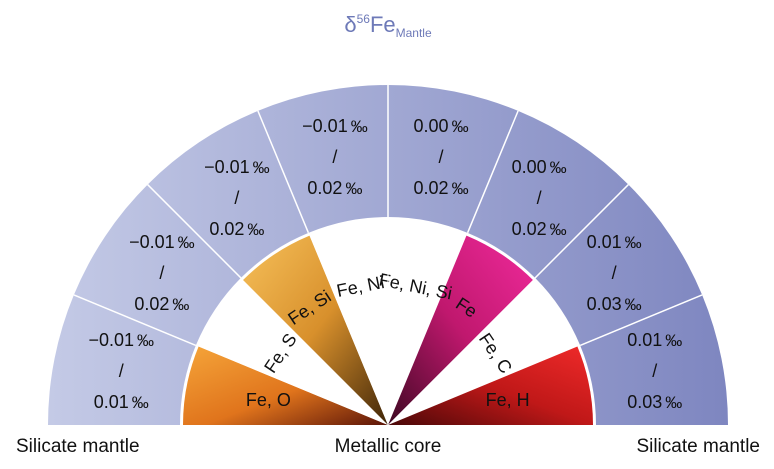 Image resolution: width=774 pixels, height=469 pixels. I want to click on bottom-label-right: Silicate mantle, so click(698, 446).